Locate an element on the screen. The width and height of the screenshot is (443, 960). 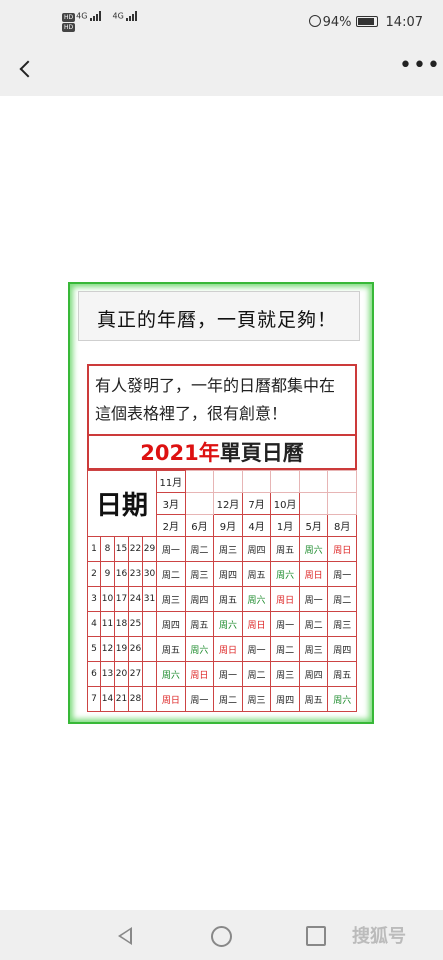
more-options-button: ••• is located at coordinates (420, 65).